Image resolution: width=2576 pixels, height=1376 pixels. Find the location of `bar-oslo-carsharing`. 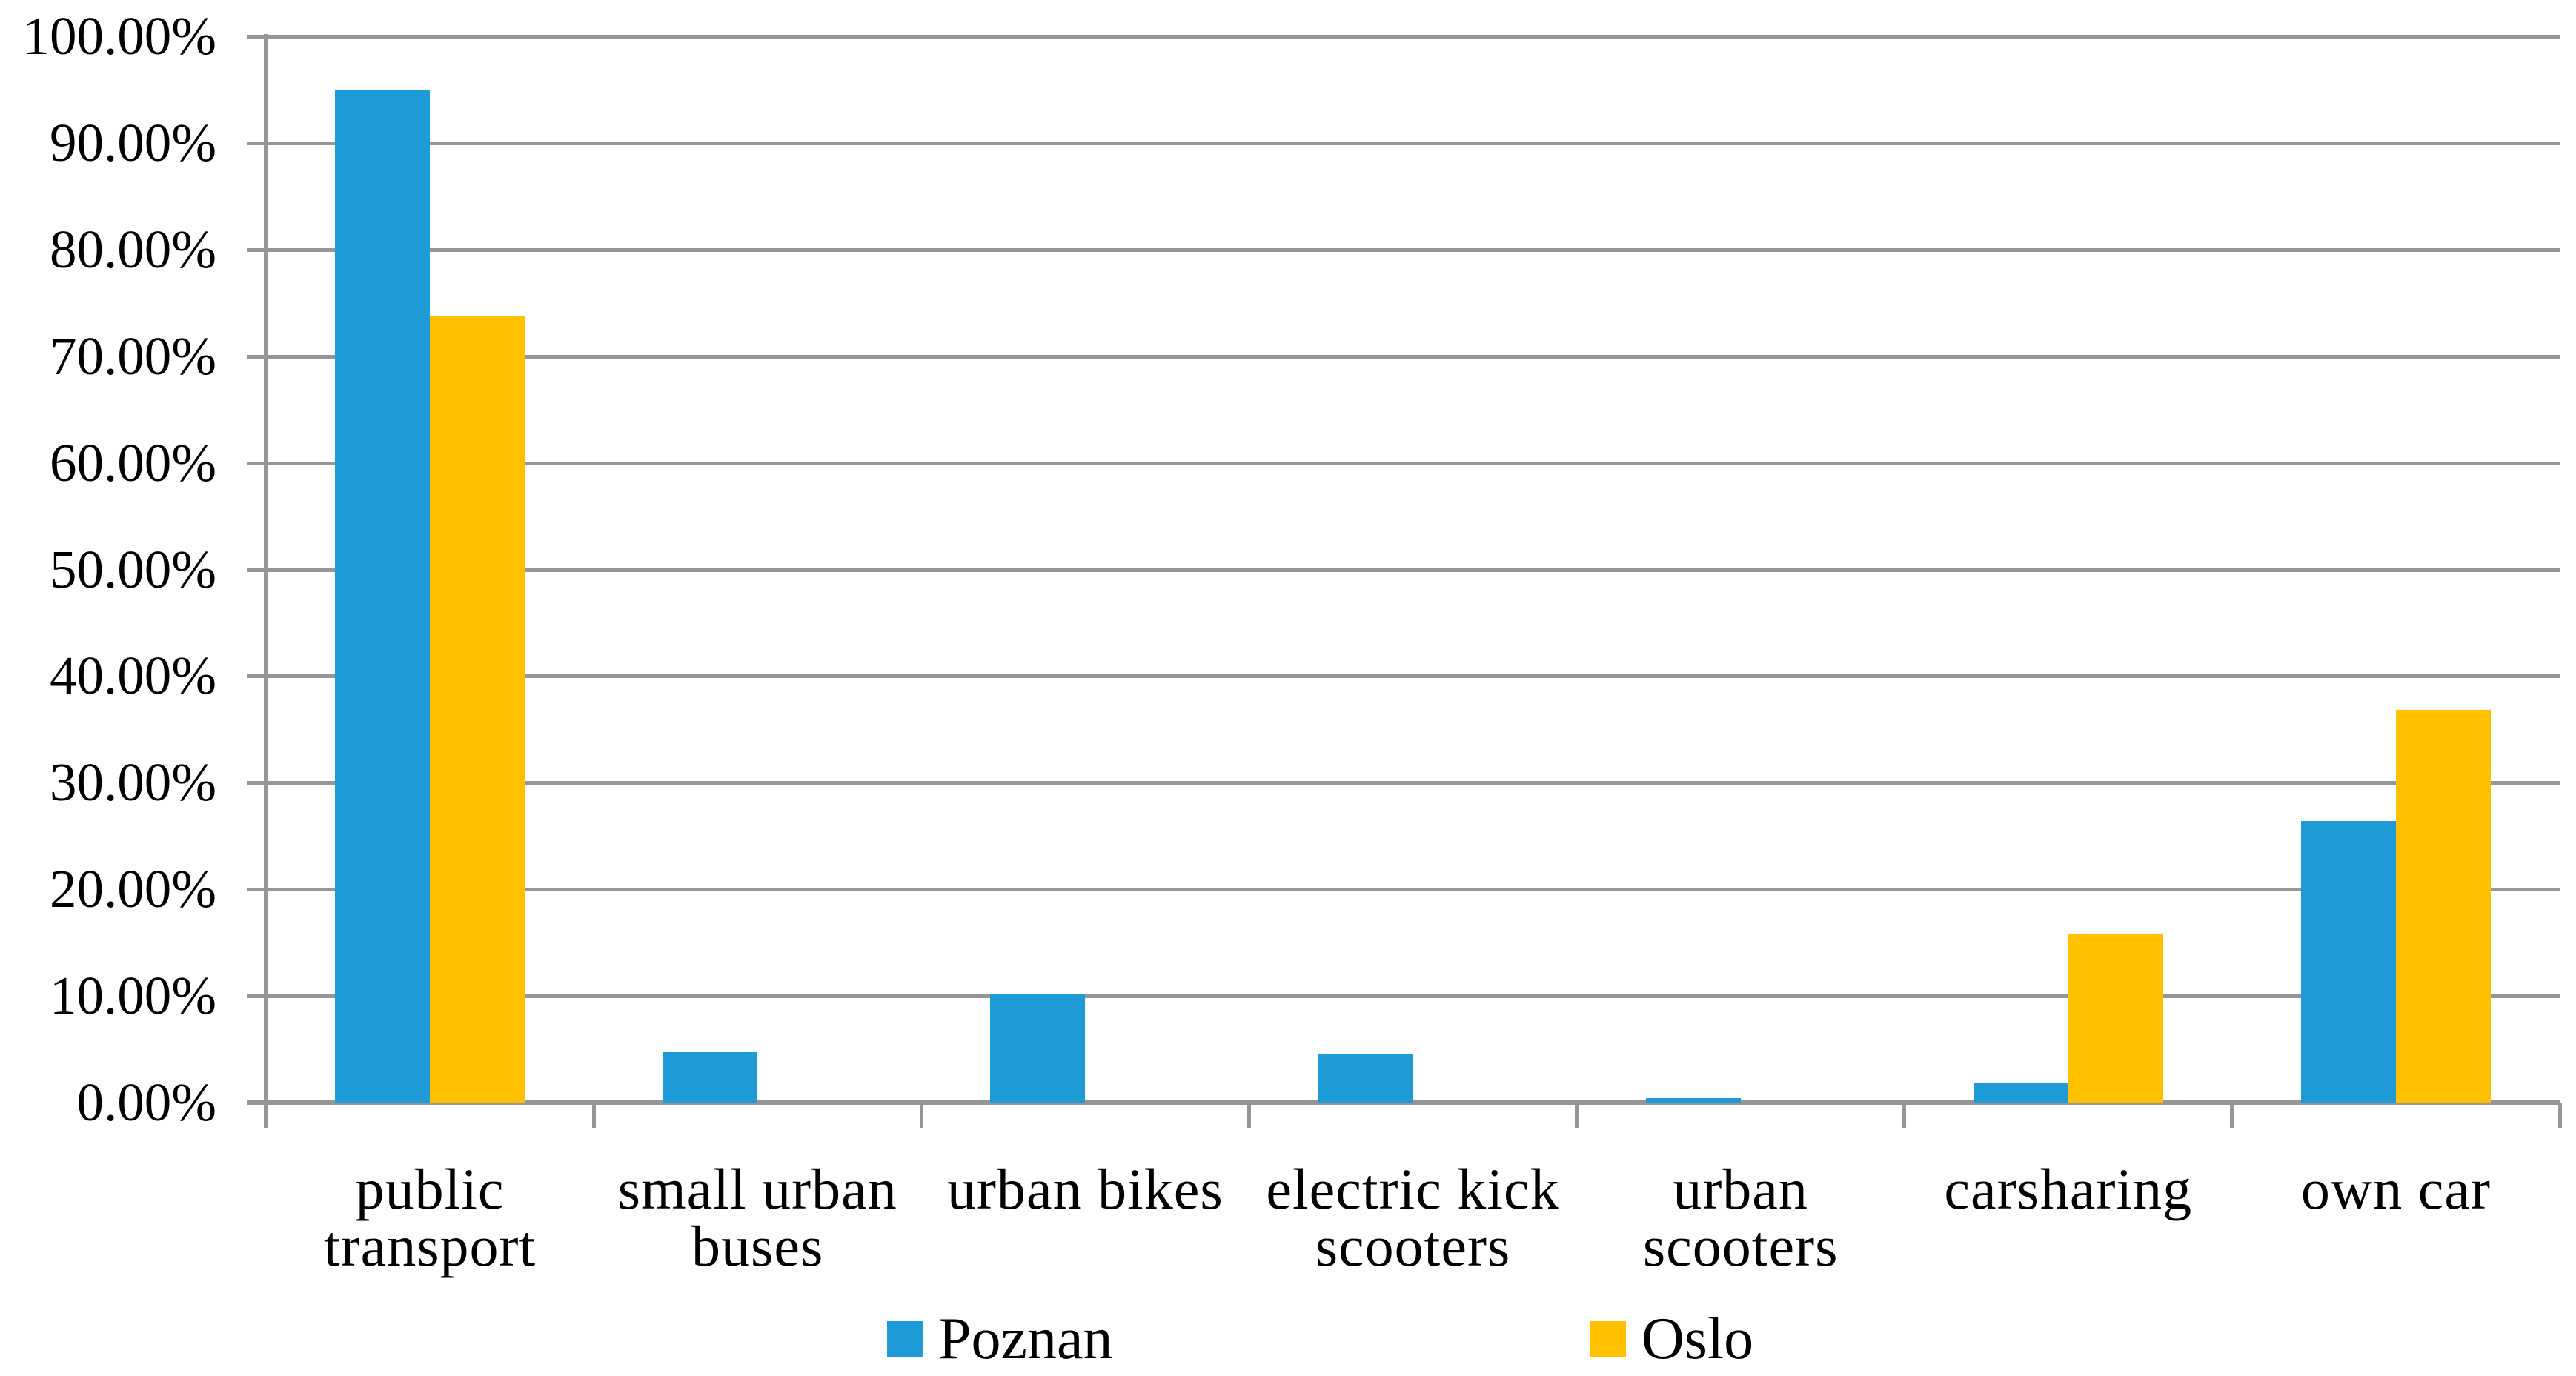

bar-oslo-carsharing is located at coordinates (2115, 1018).